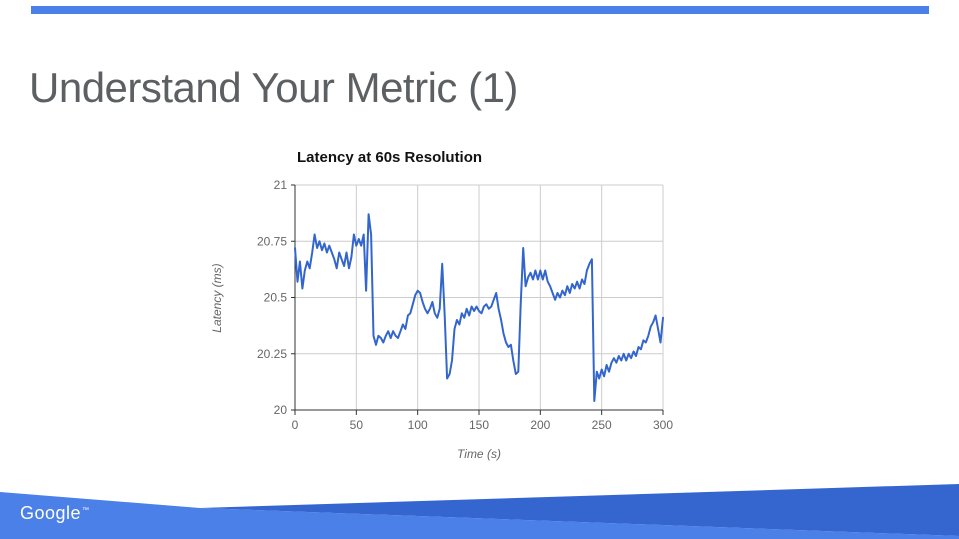 The height and width of the screenshot is (539, 959). Describe the element at coordinates (276, 298) in the screenshot. I see `svg-text: 20.5` at that location.